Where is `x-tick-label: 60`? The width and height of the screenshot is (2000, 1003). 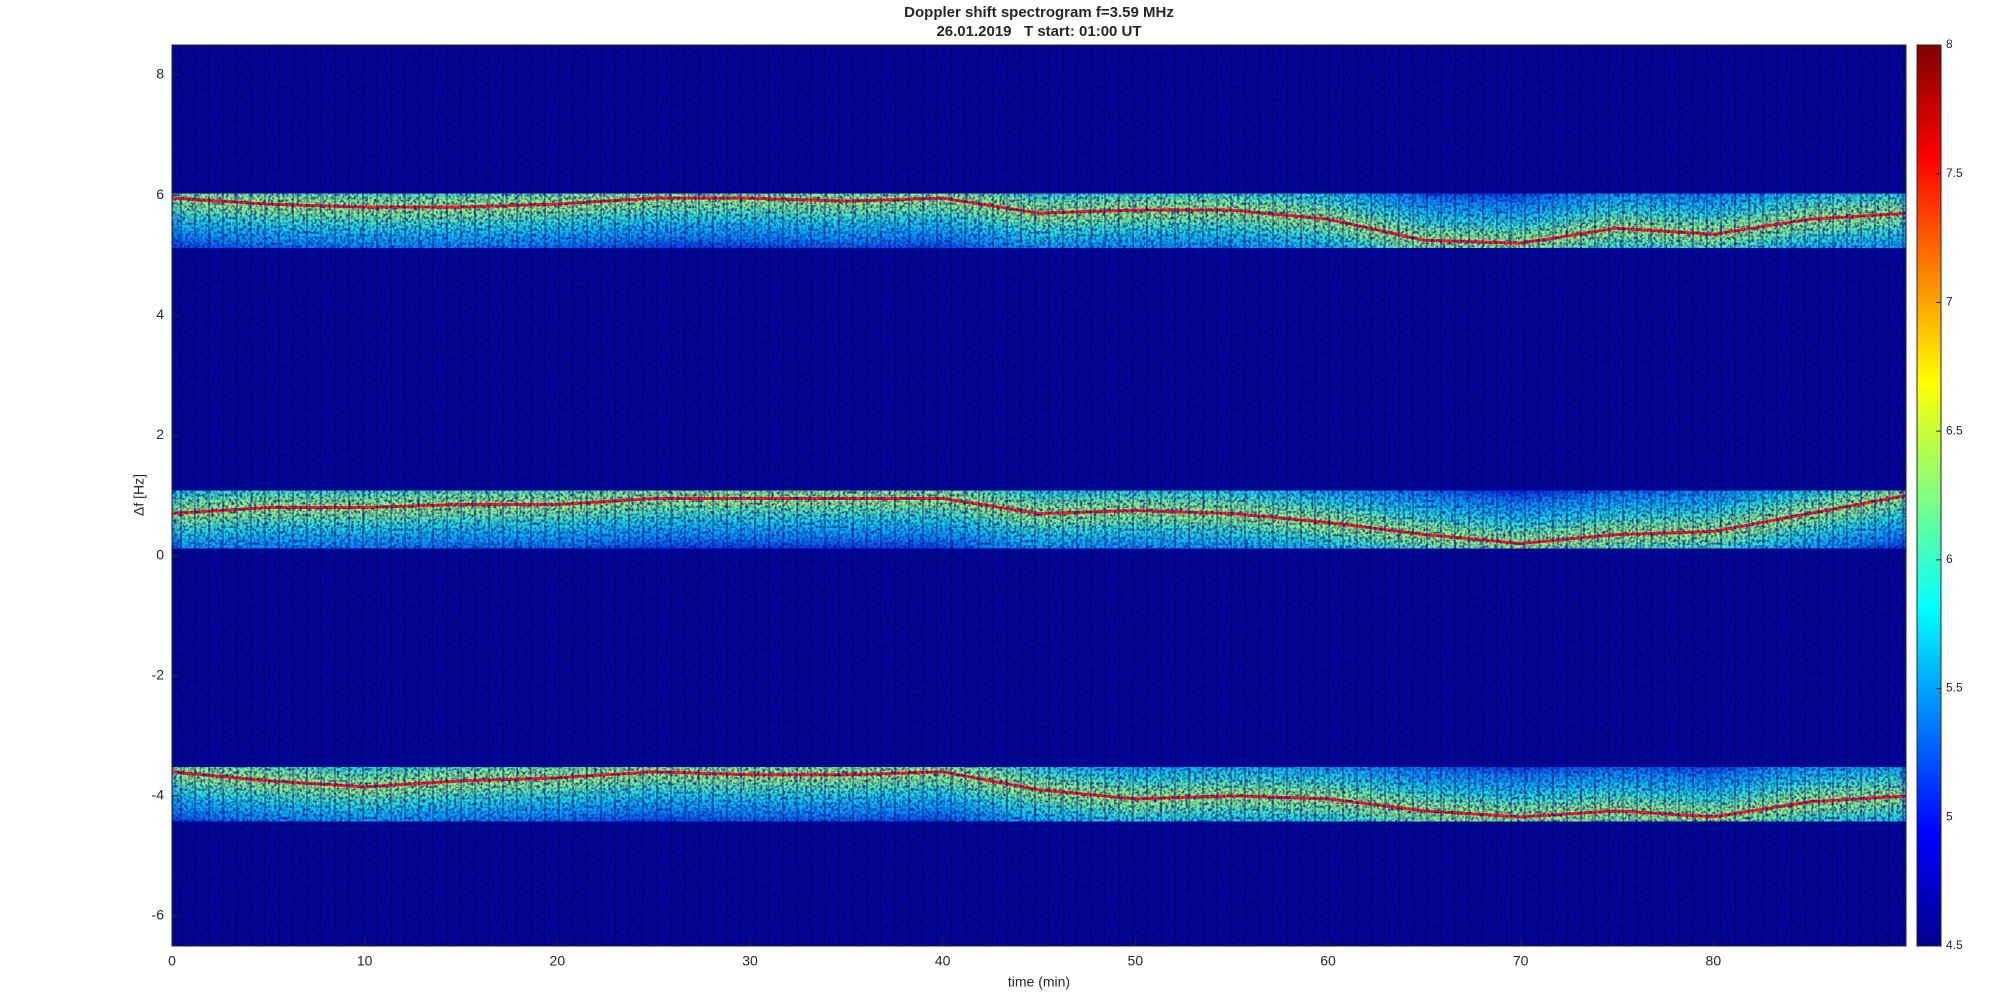
x-tick-label: 60 is located at coordinates (1328, 961).